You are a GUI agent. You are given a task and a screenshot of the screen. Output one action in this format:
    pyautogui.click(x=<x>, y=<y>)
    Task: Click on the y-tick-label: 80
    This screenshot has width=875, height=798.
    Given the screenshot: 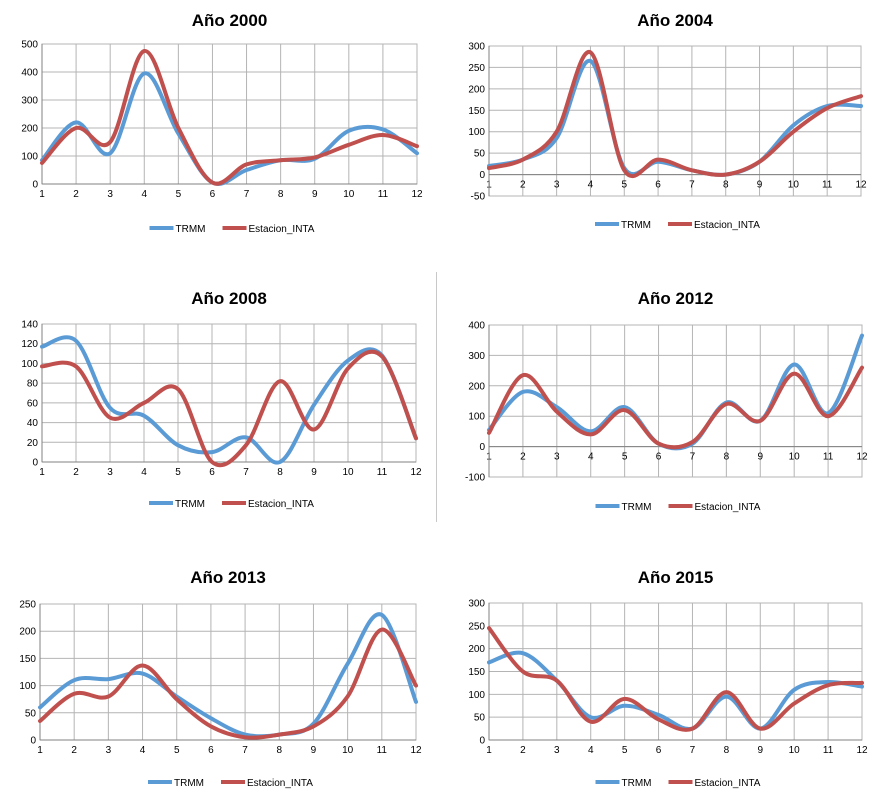 What is the action you would take?
    pyautogui.click(x=33, y=384)
    